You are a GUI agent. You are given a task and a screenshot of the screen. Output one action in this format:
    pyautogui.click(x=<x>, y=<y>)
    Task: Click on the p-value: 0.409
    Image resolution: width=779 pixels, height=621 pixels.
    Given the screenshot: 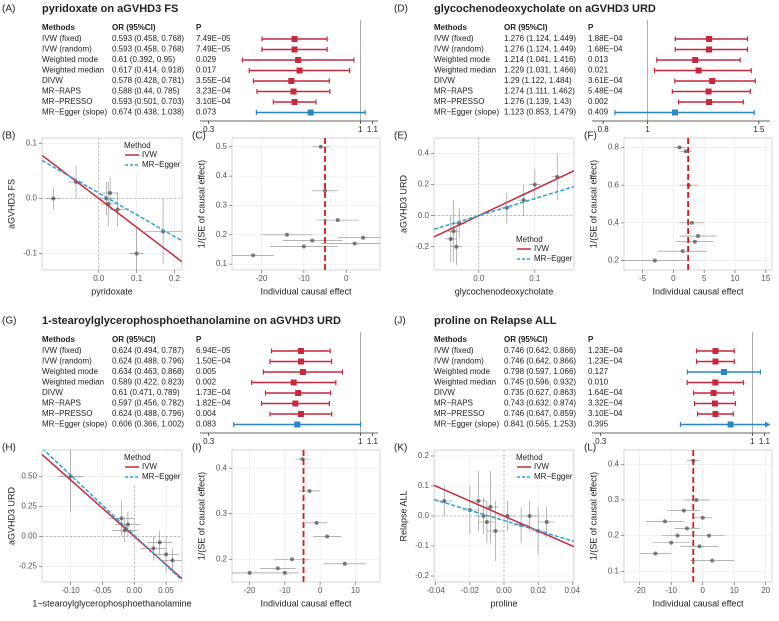 What is the action you would take?
    pyautogui.click(x=598, y=112)
    